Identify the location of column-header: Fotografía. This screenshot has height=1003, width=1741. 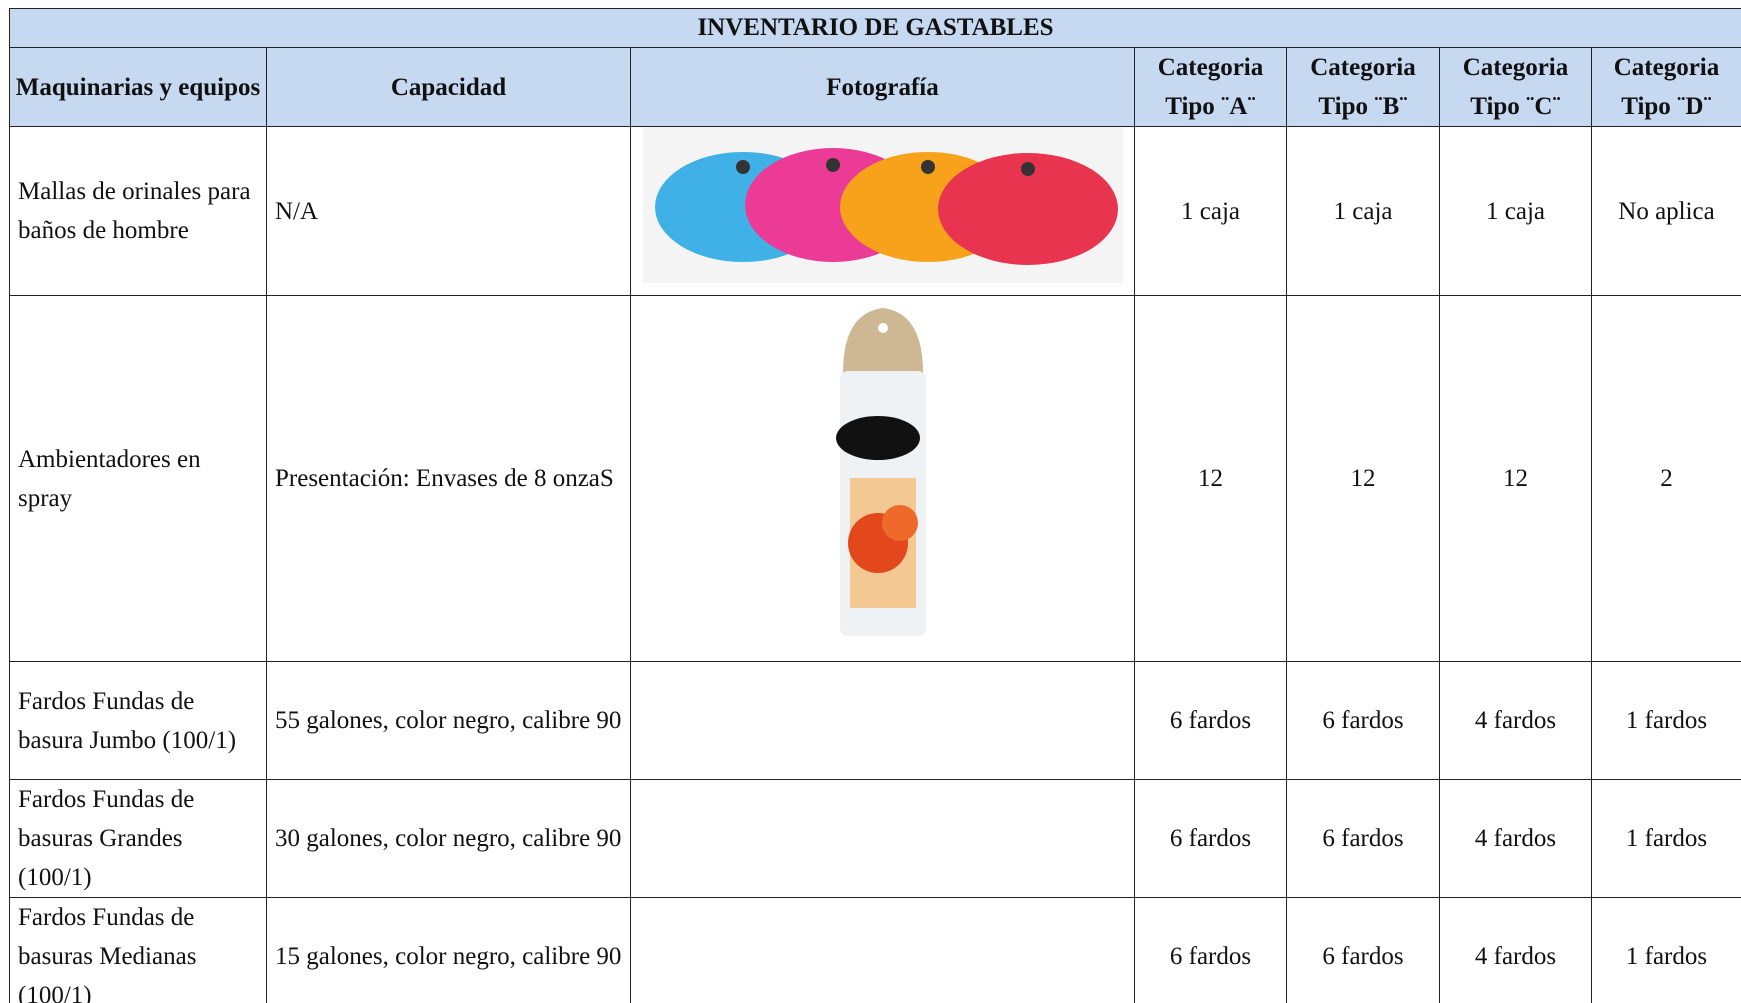
(882, 87).